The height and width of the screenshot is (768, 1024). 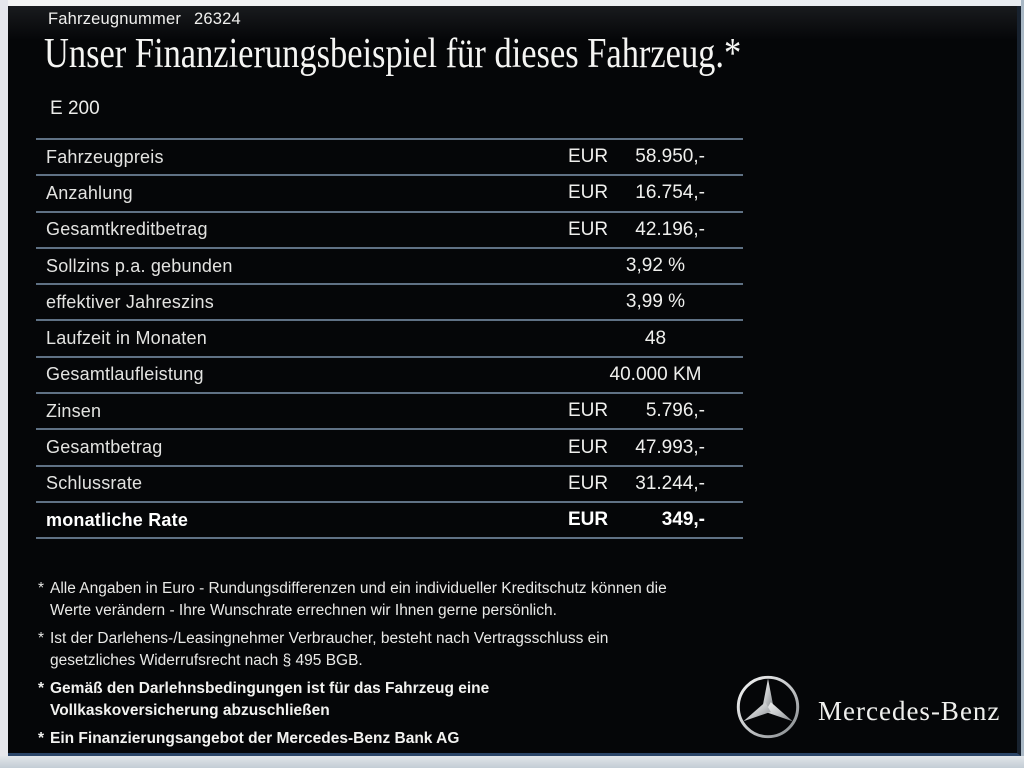 I want to click on row-value: EUR 47.993,-, so click(x=655, y=448).